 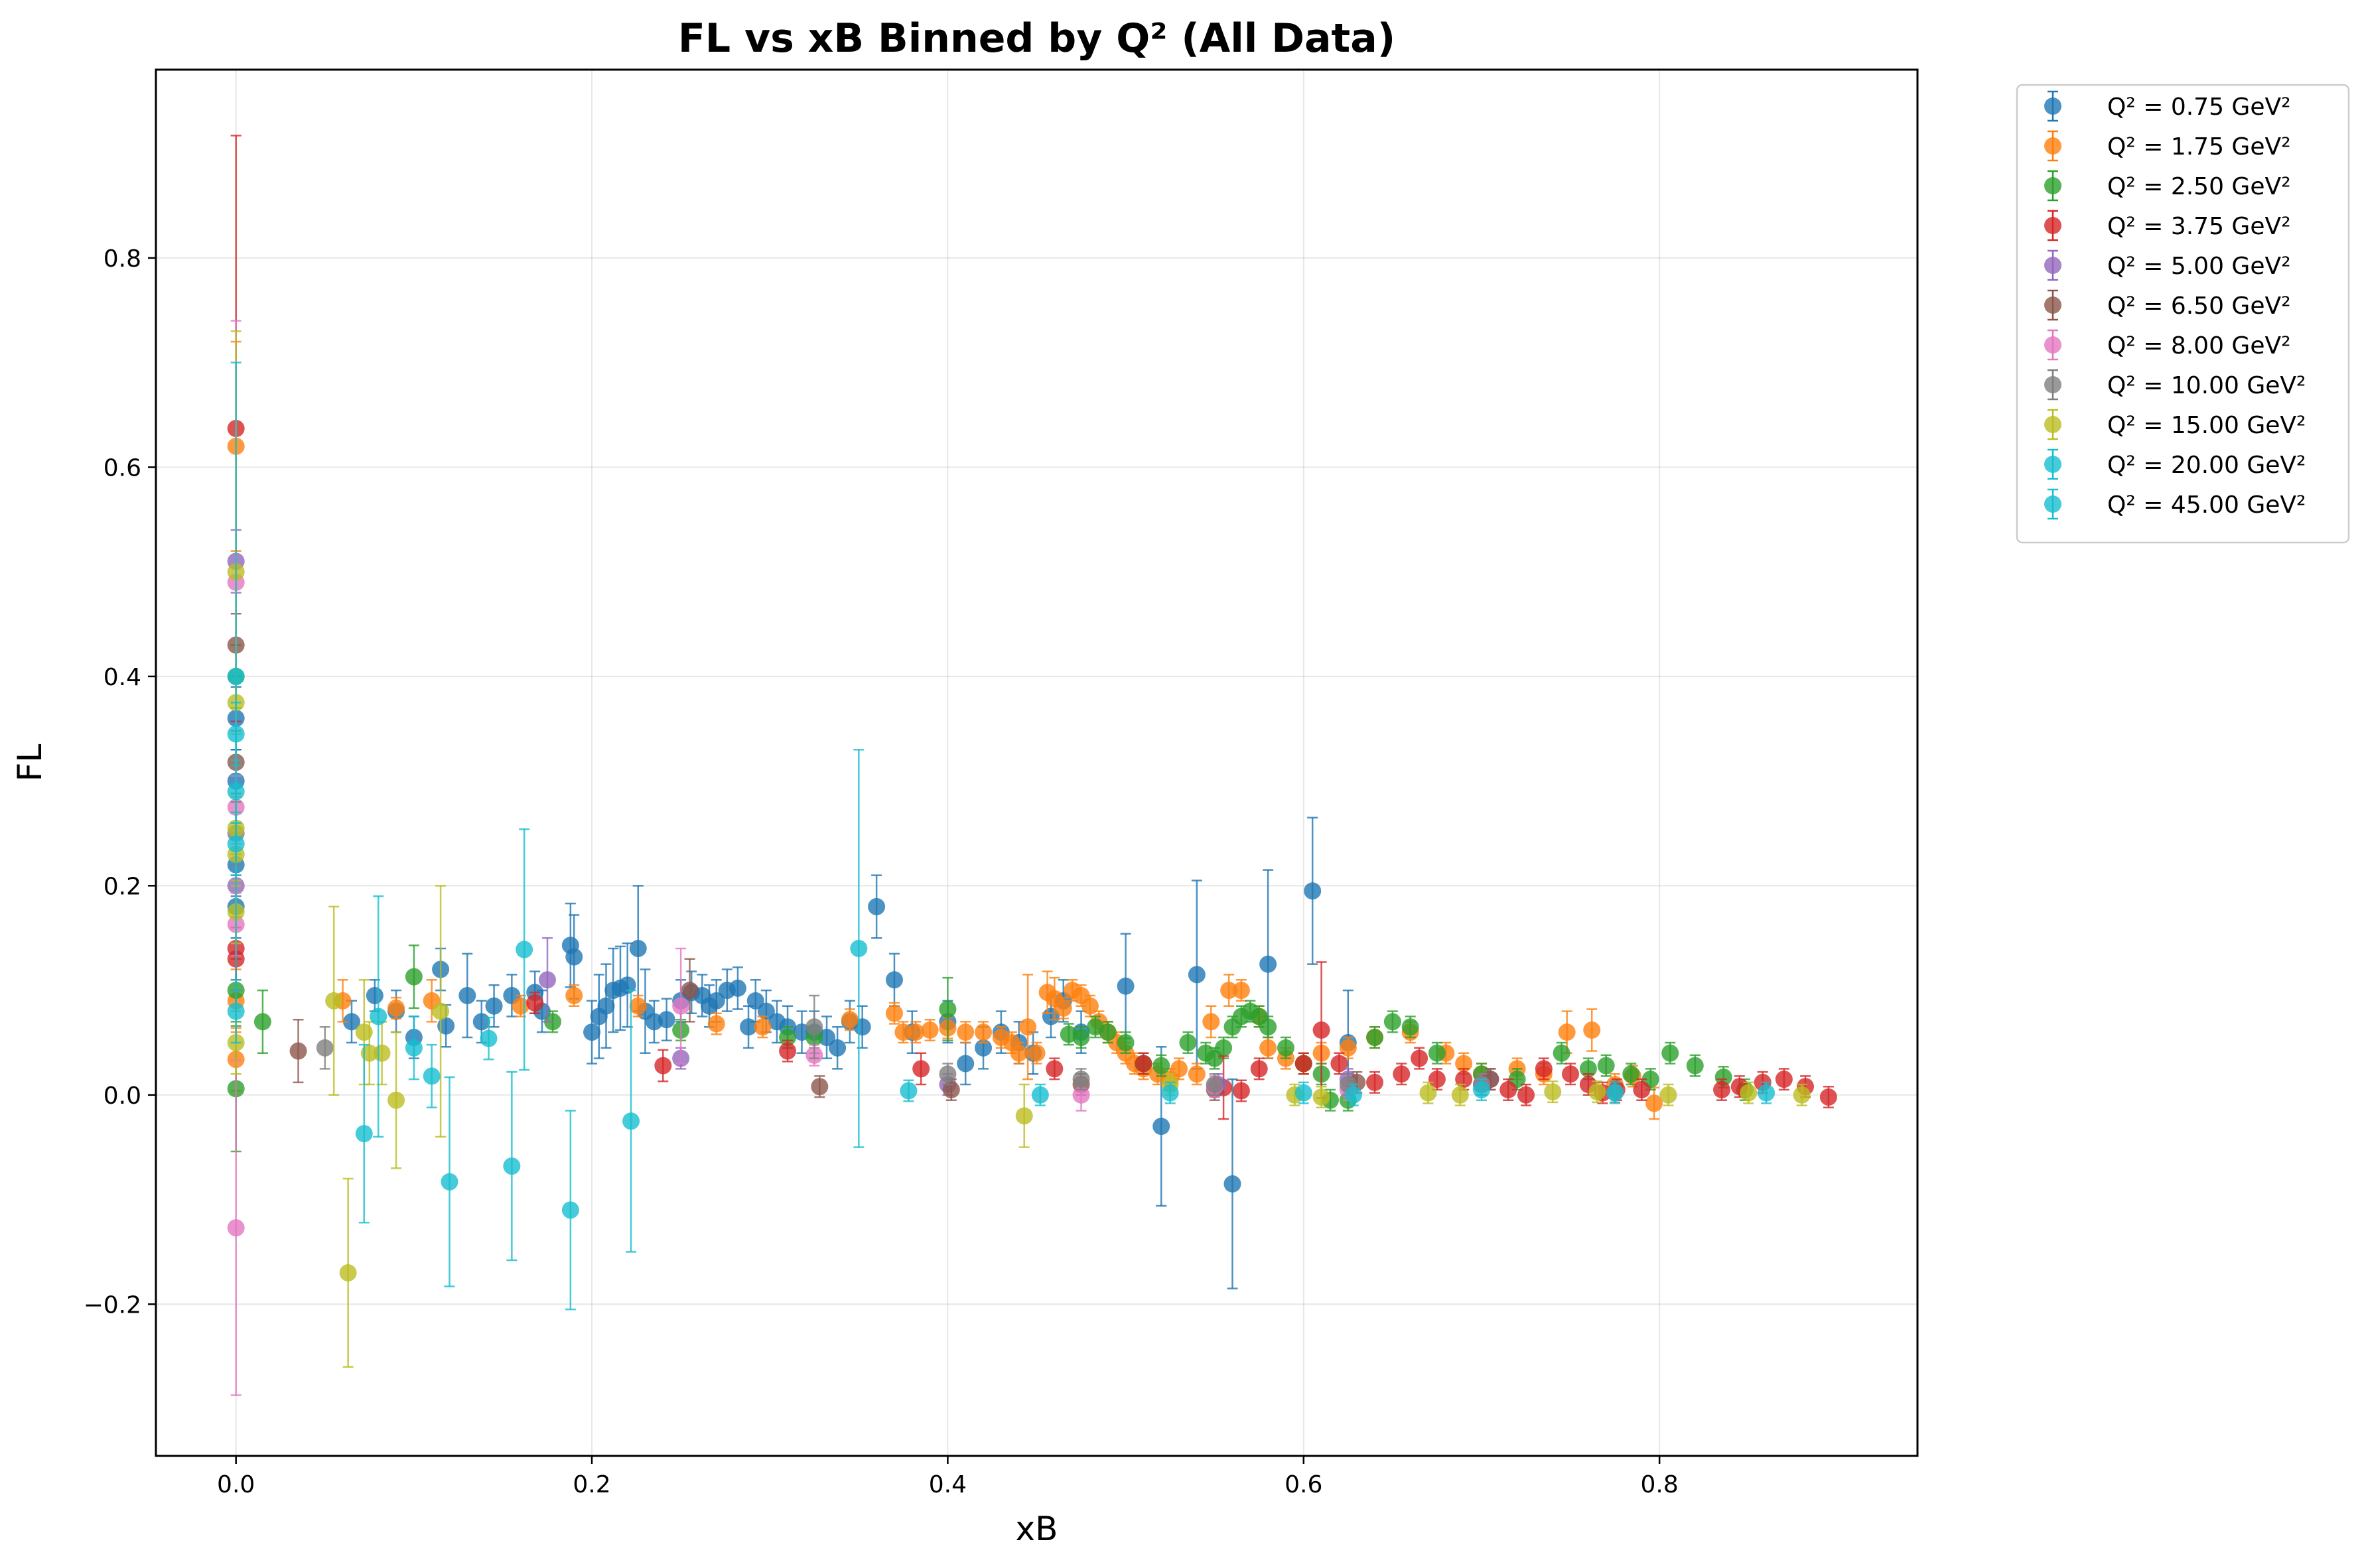 I want to click on y-tick-label: 0.2, so click(x=122, y=886).